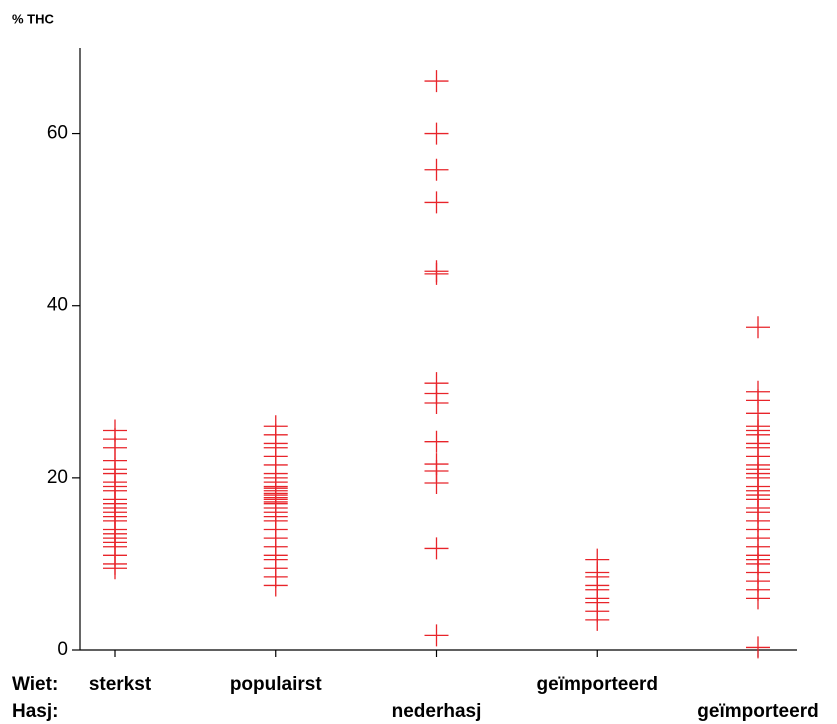  What do you see at coordinates (57, 305) in the screenshot?
I see `y-tick-label: 40` at bounding box center [57, 305].